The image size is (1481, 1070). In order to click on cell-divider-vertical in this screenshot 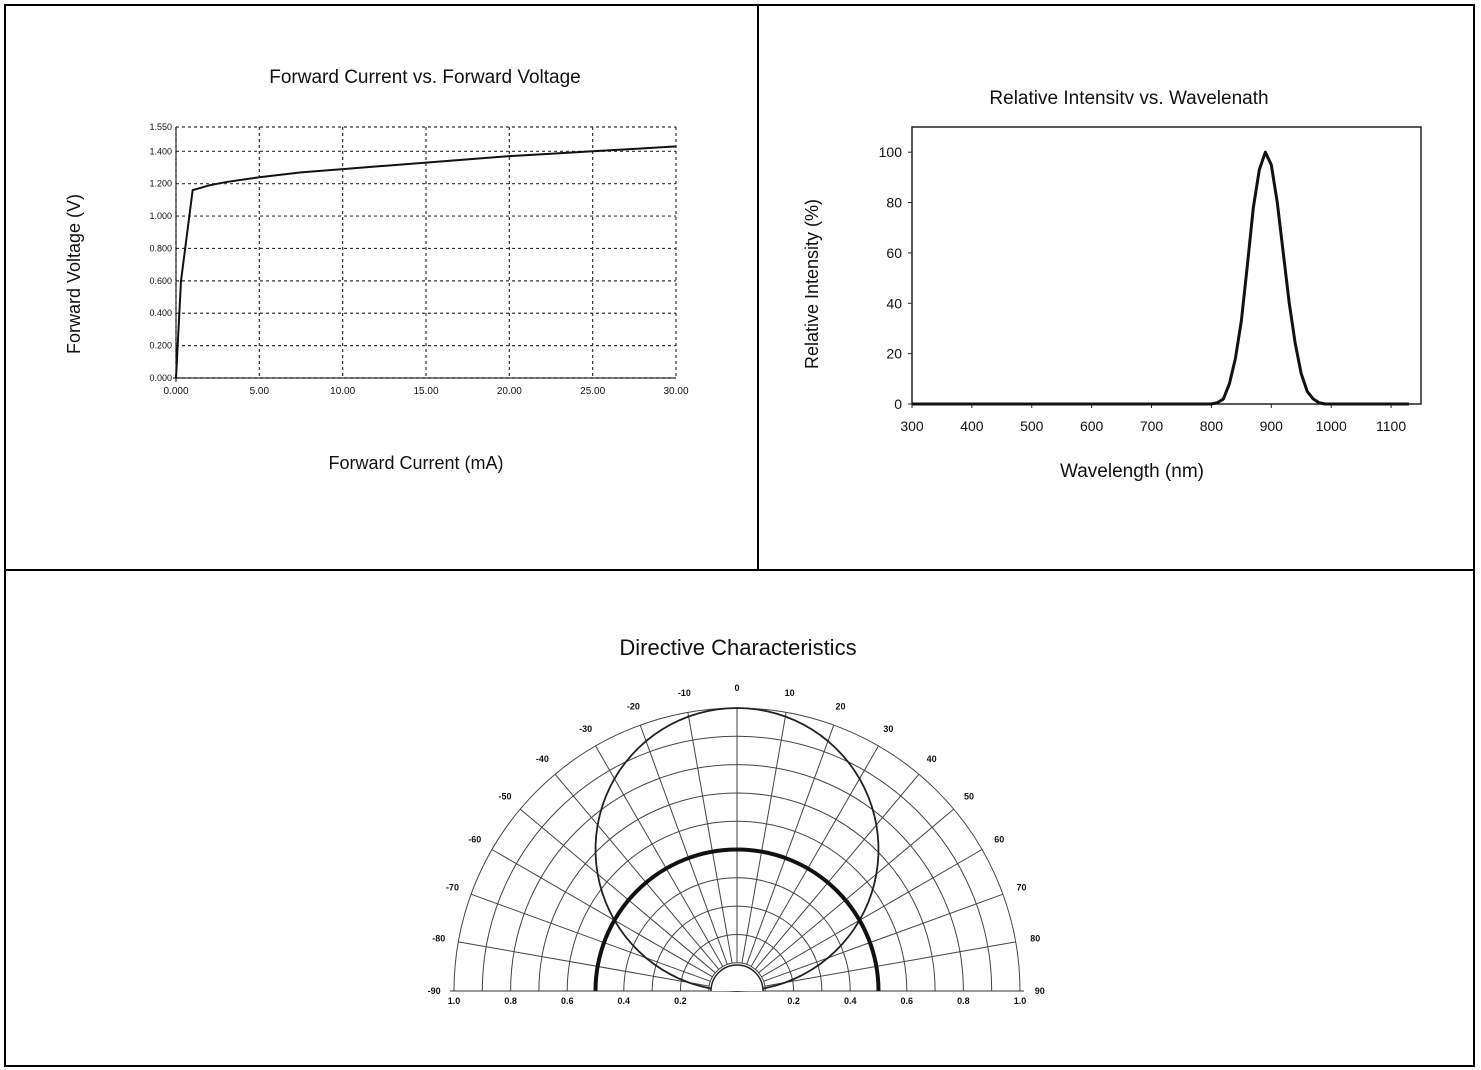, I will do `click(758, 287)`.